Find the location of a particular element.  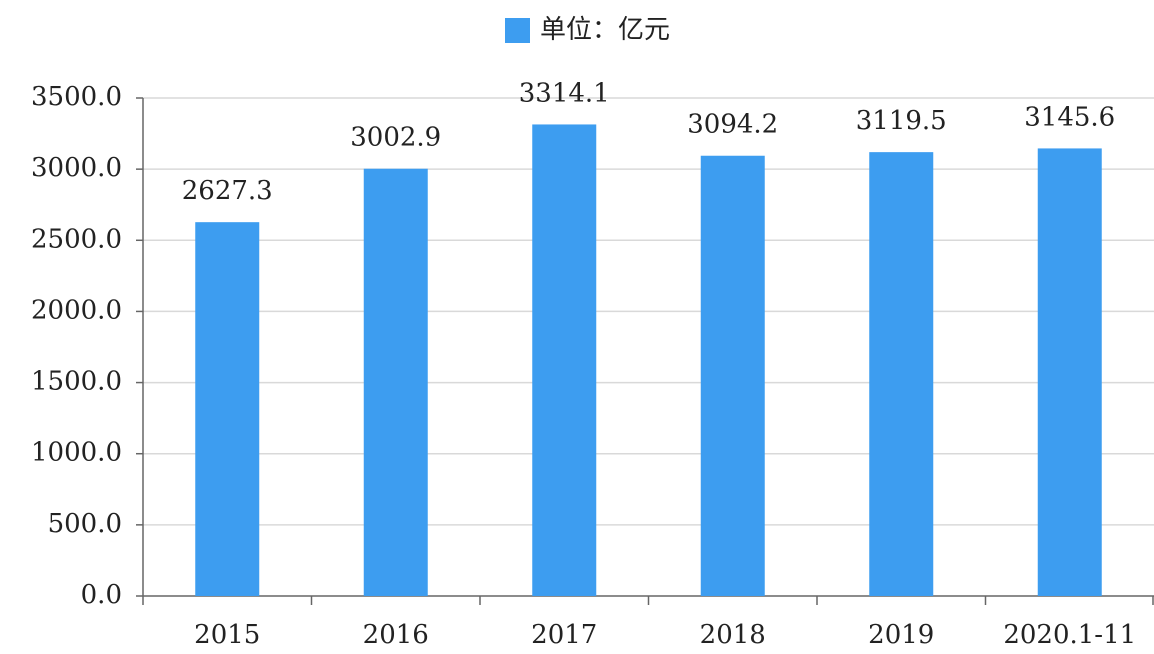

y-tick-label: 1500.0 is located at coordinates (76, 382).